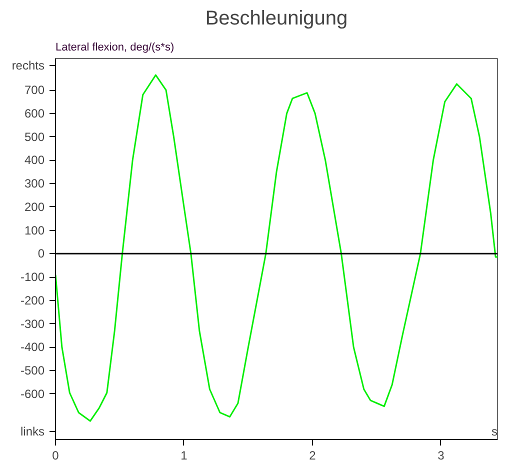  I want to click on chart-title: Beschleunigung, so click(276, 19).